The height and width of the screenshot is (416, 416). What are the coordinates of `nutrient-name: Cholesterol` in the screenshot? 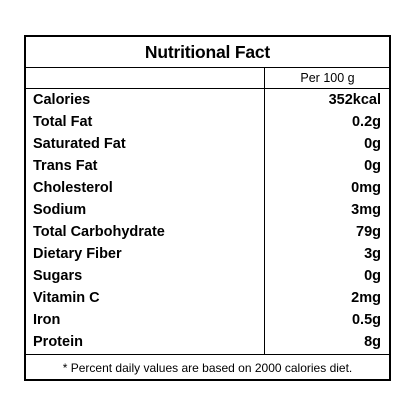 It's located at (73, 188).